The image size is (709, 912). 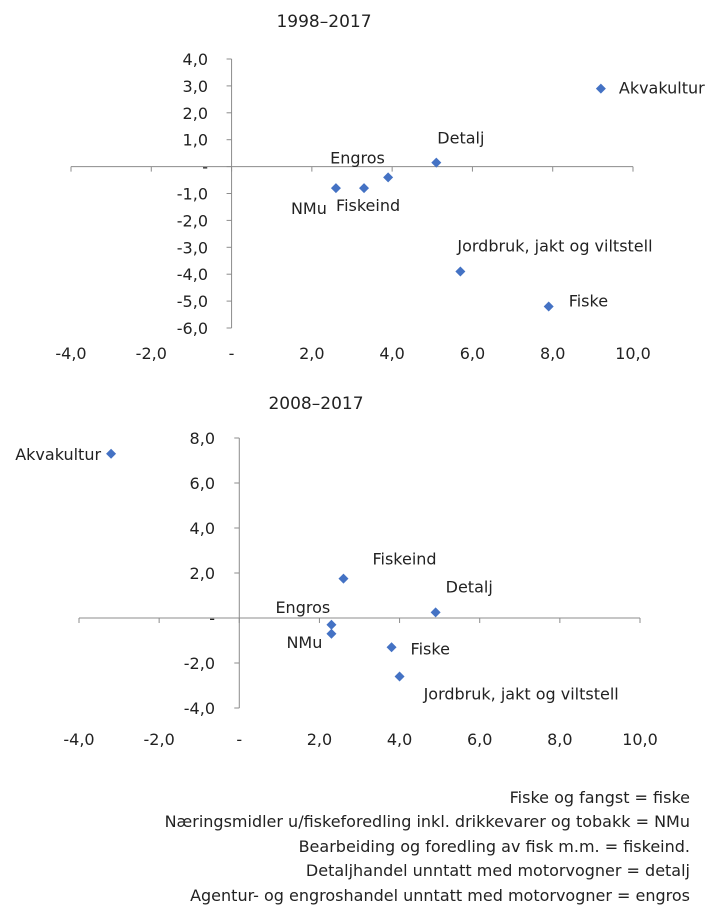 I want to click on y-tick-label: -5,0, so click(x=192, y=301).